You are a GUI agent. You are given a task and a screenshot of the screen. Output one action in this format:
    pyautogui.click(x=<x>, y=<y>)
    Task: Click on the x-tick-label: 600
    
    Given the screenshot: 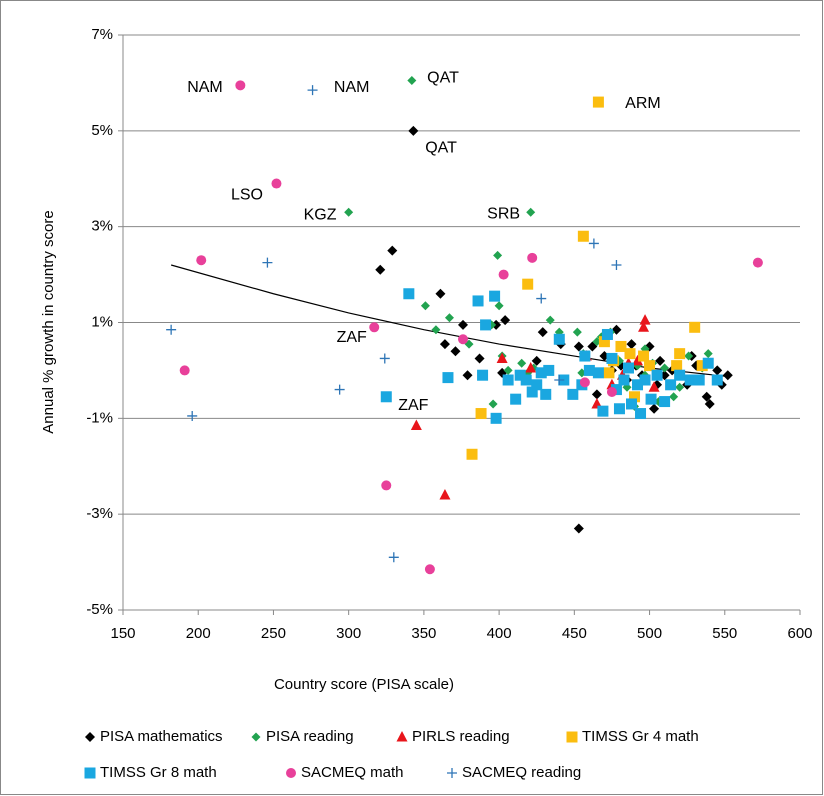 What is the action you would take?
    pyautogui.click(x=799, y=633)
    